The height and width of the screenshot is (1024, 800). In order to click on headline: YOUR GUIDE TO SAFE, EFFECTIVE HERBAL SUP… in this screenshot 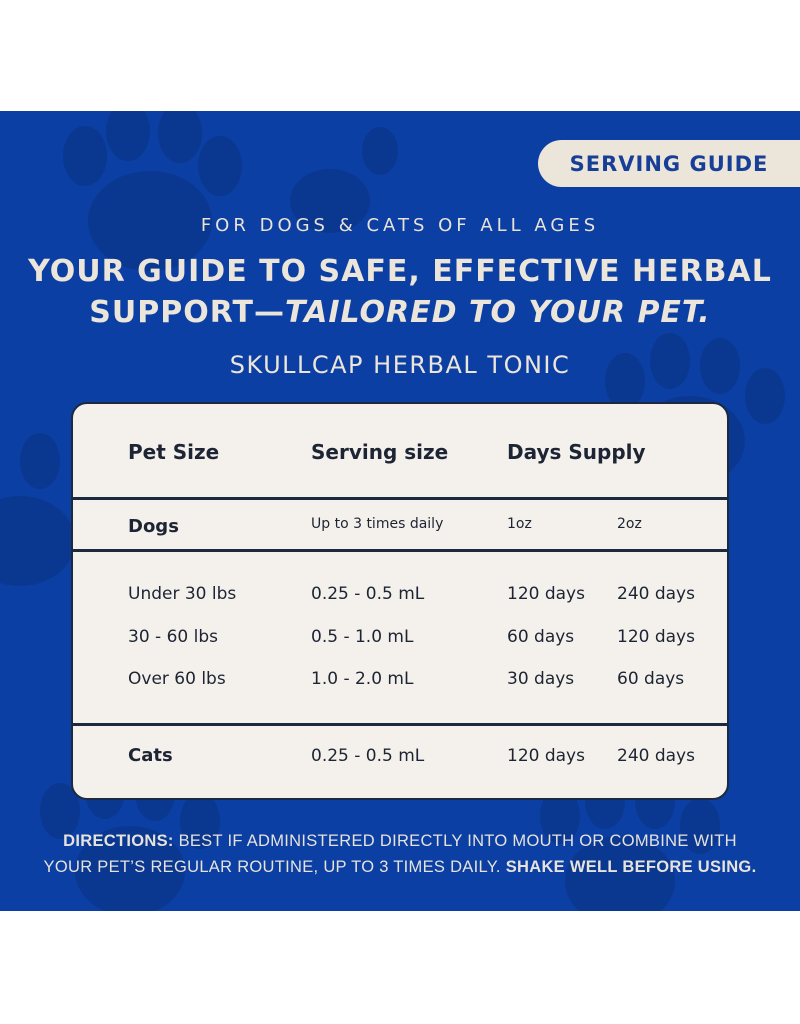, I will do `click(400, 292)`.